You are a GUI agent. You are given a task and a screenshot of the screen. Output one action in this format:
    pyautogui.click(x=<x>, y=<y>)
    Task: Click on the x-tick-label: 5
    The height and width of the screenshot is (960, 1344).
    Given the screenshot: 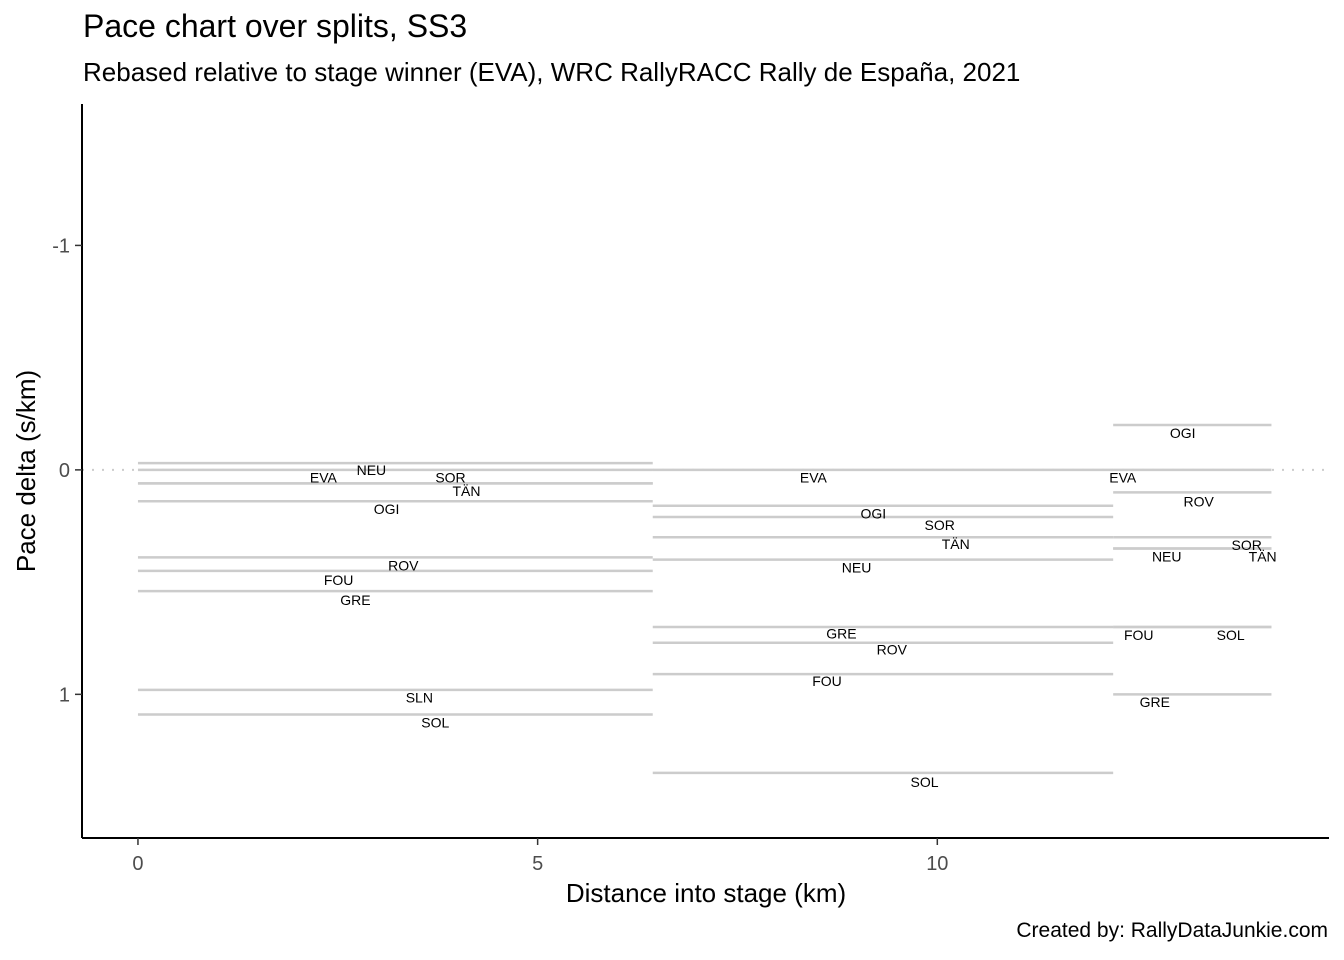 What is the action you would take?
    pyautogui.click(x=537, y=864)
    